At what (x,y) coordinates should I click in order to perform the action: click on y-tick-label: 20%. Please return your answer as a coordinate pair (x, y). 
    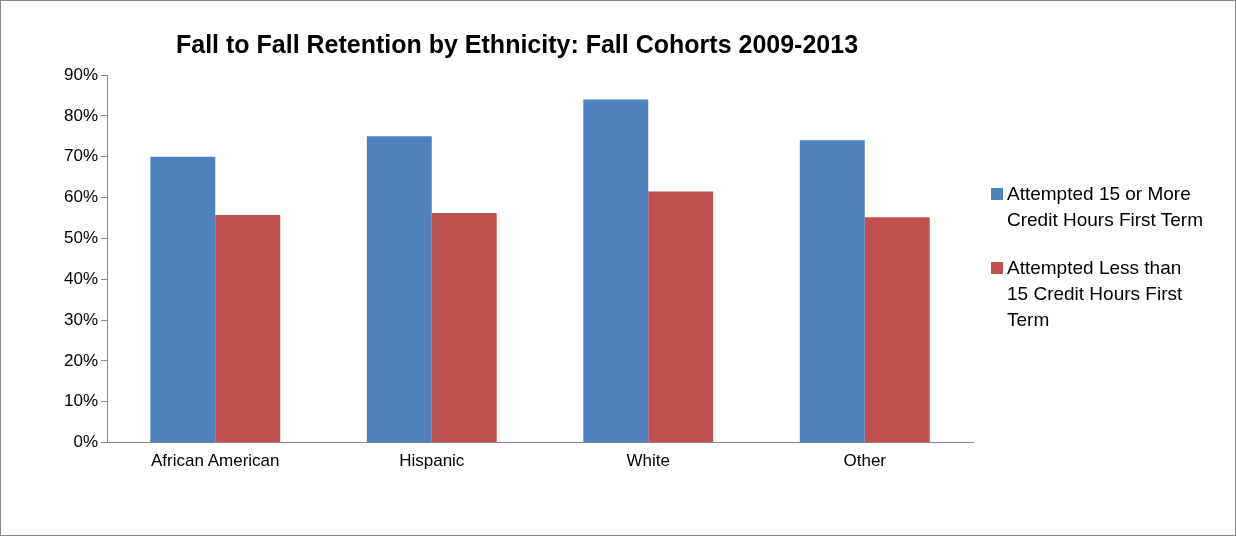
    Looking at the image, I should click on (81, 360).